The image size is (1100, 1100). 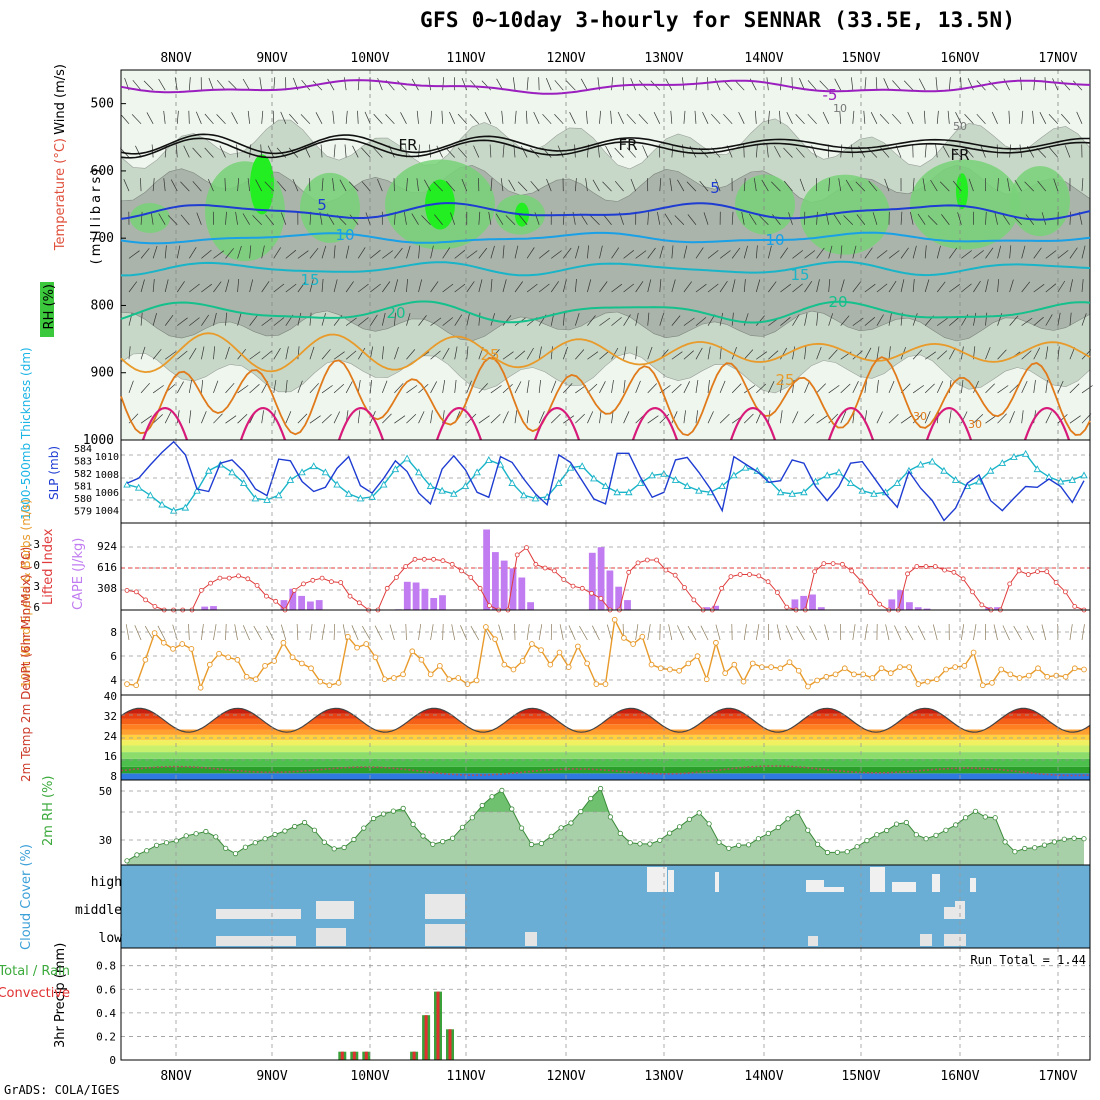 I want to click on rh-core, so click(x=962, y=191).